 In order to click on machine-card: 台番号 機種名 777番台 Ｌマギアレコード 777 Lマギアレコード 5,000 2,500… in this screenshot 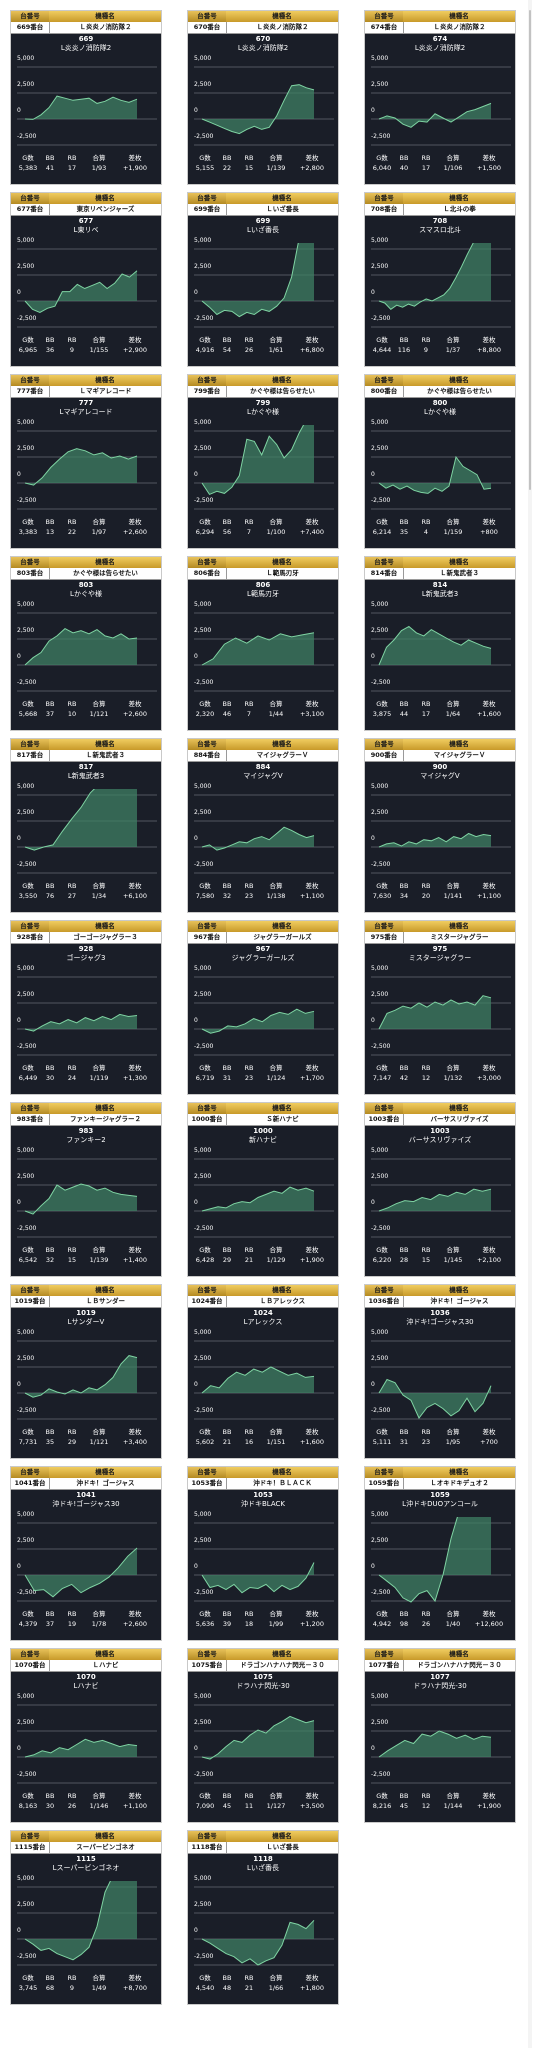, I will do `click(86, 461)`.